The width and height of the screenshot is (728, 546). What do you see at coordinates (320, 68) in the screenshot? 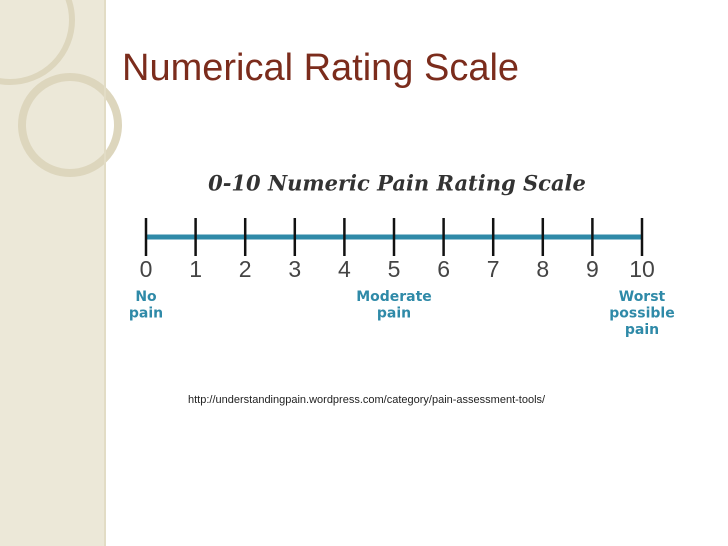
I see `slide-title: Numerical Rating Scale` at bounding box center [320, 68].